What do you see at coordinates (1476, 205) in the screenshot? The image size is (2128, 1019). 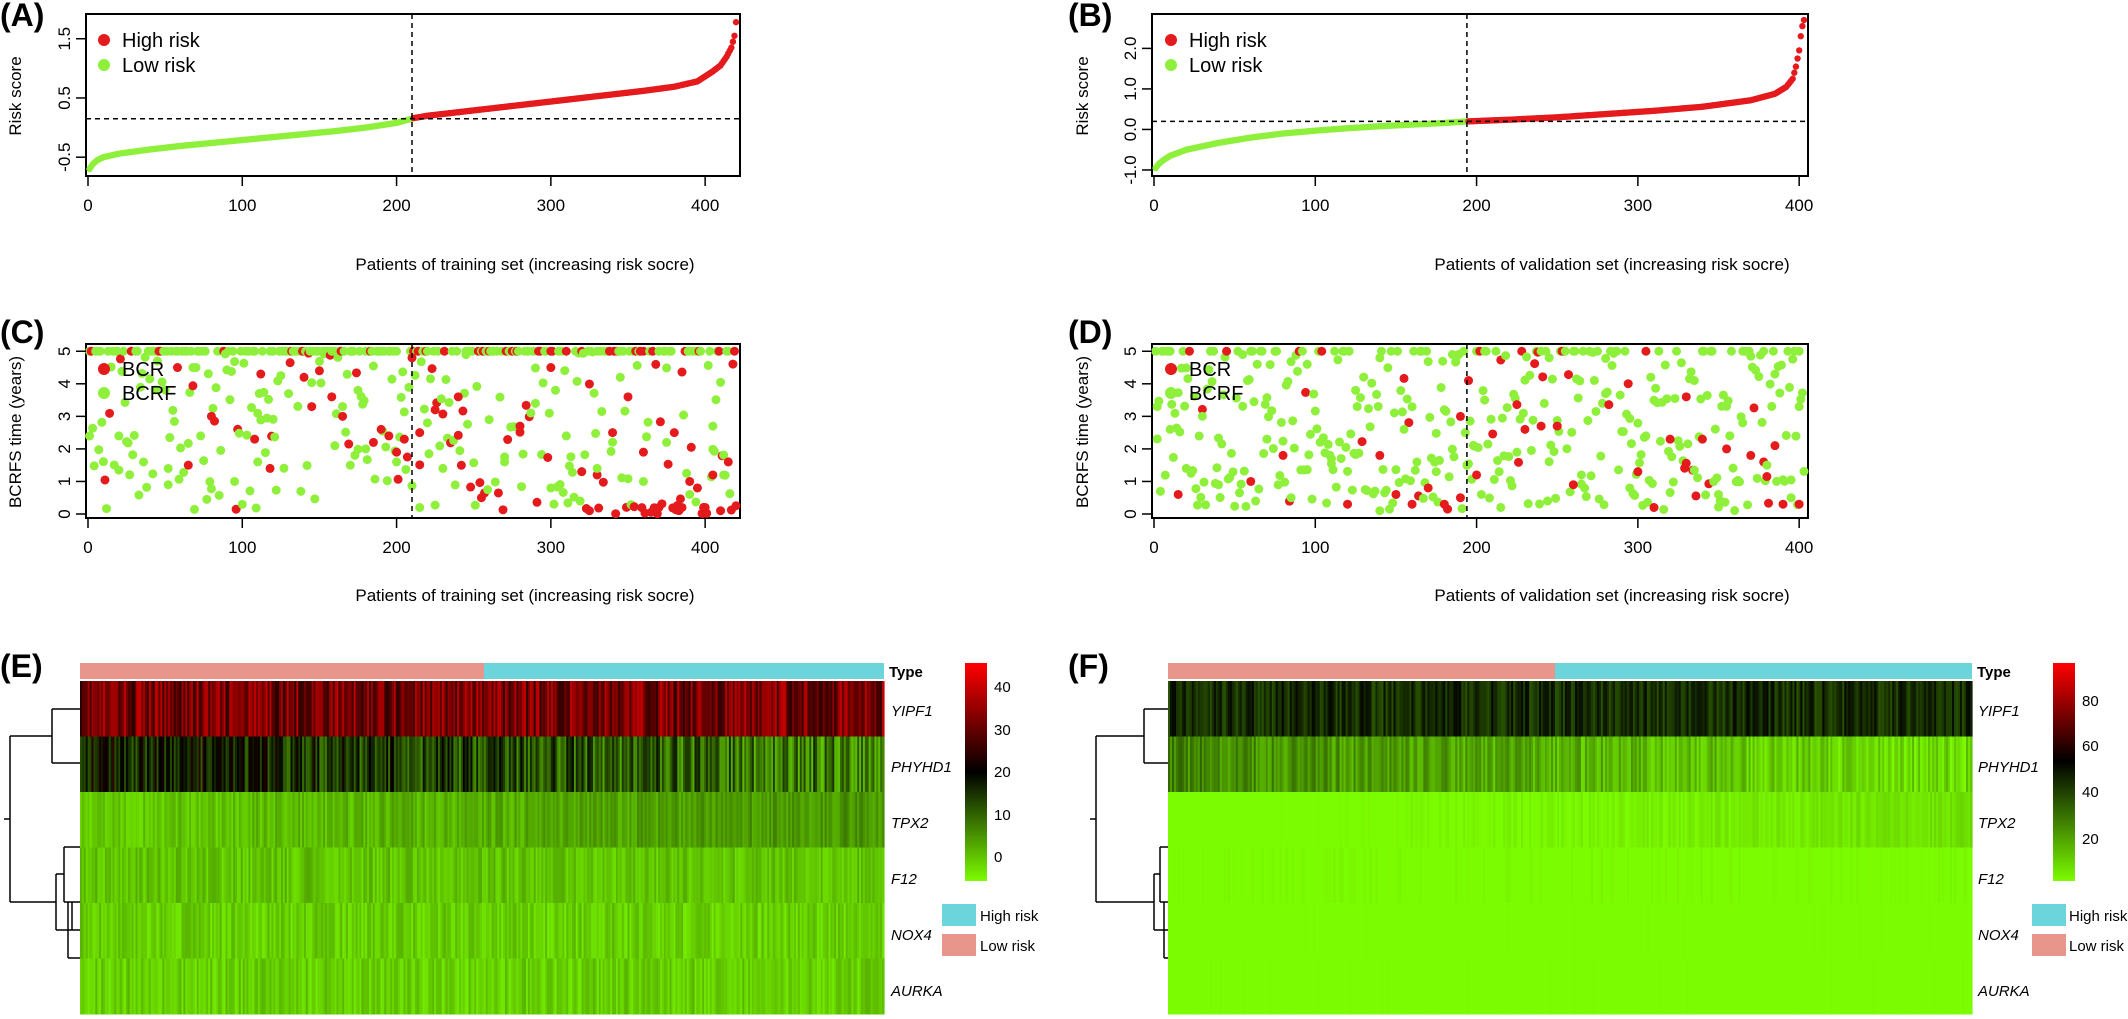 I see `x-tick-label: 200` at bounding box center [1476, 205].